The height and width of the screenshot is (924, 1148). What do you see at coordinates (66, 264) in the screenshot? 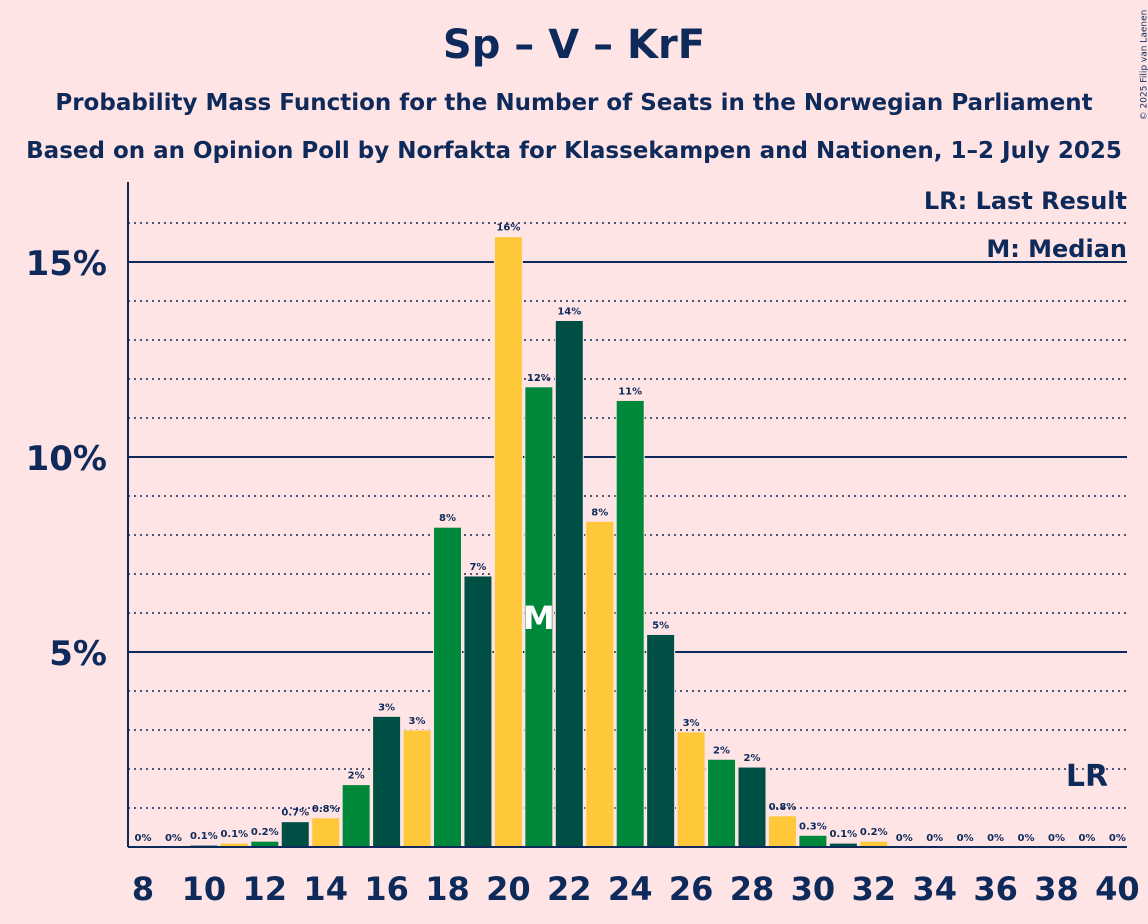
I see `y-tick-label: 15%` at bounding box center [66, 264].